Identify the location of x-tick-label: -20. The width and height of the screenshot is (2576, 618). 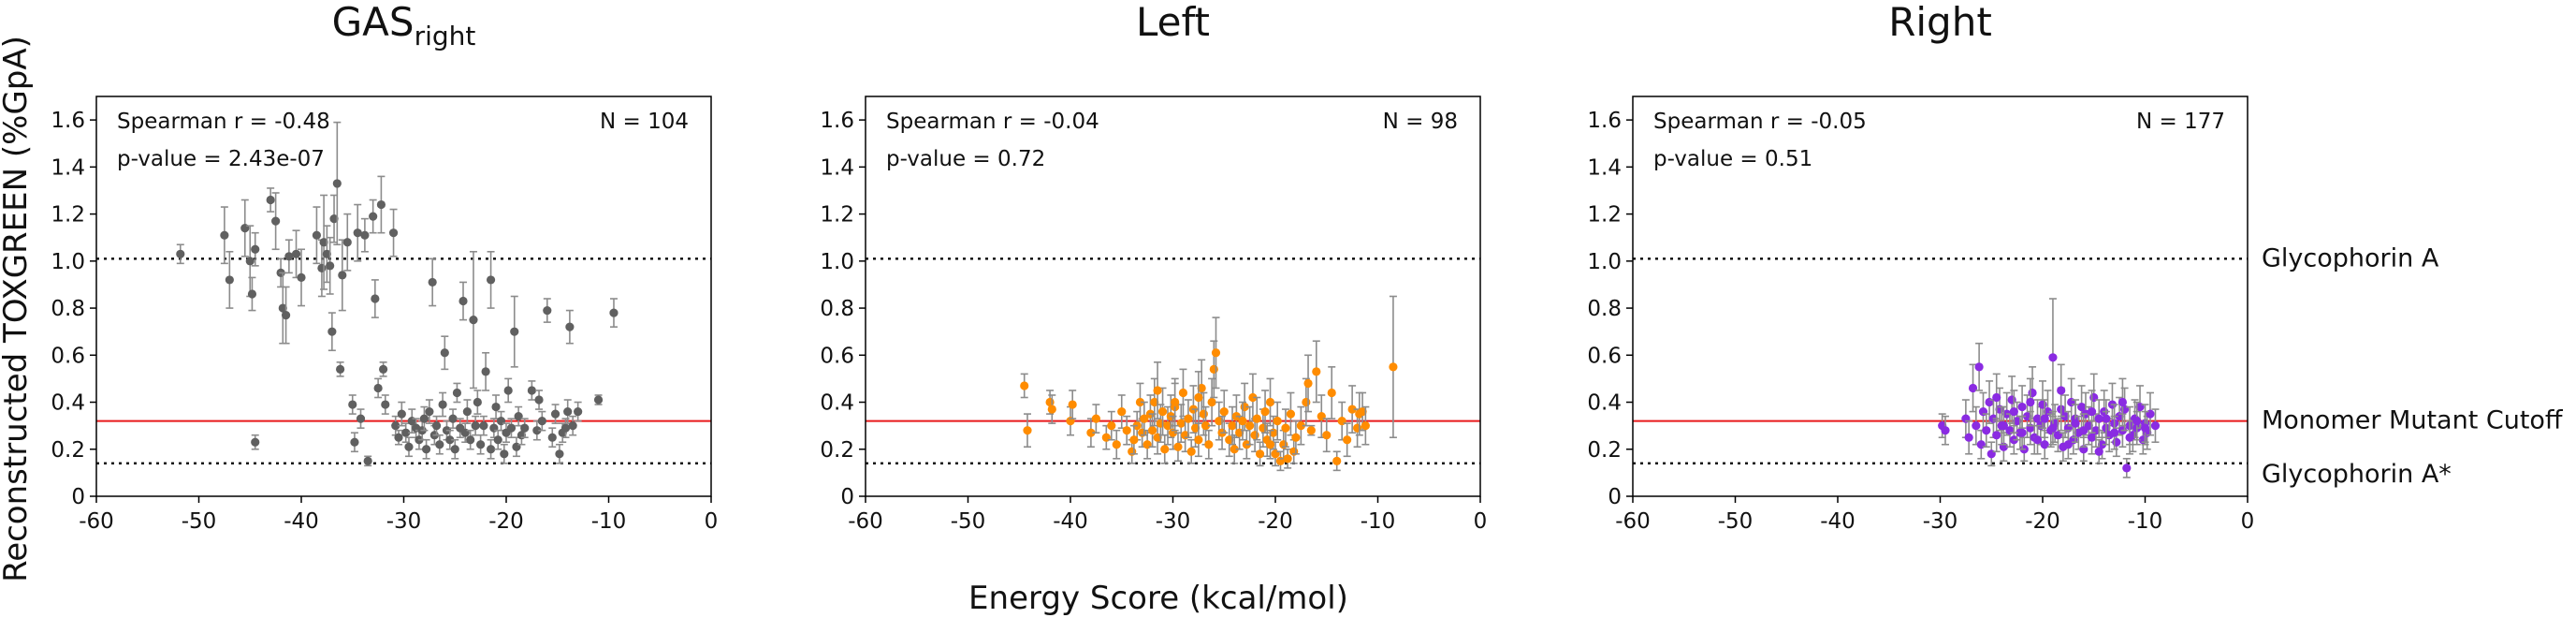
(506, 521).